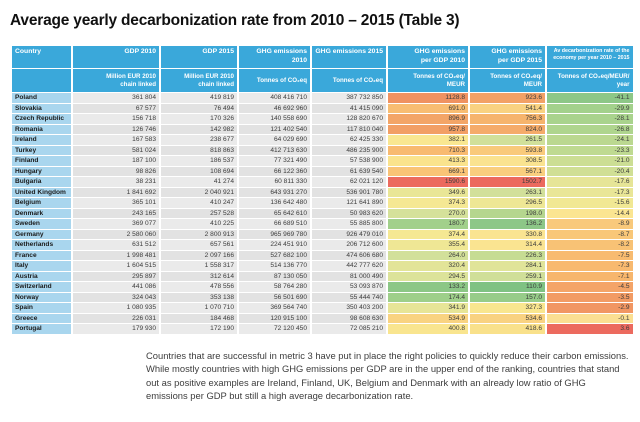 This screenshot has width=640, height=422. What do you see at coordinates (589, 108) in the screenshot?
I see `decarb-rate-cell: -29.9` at bounding box center [589, 108].